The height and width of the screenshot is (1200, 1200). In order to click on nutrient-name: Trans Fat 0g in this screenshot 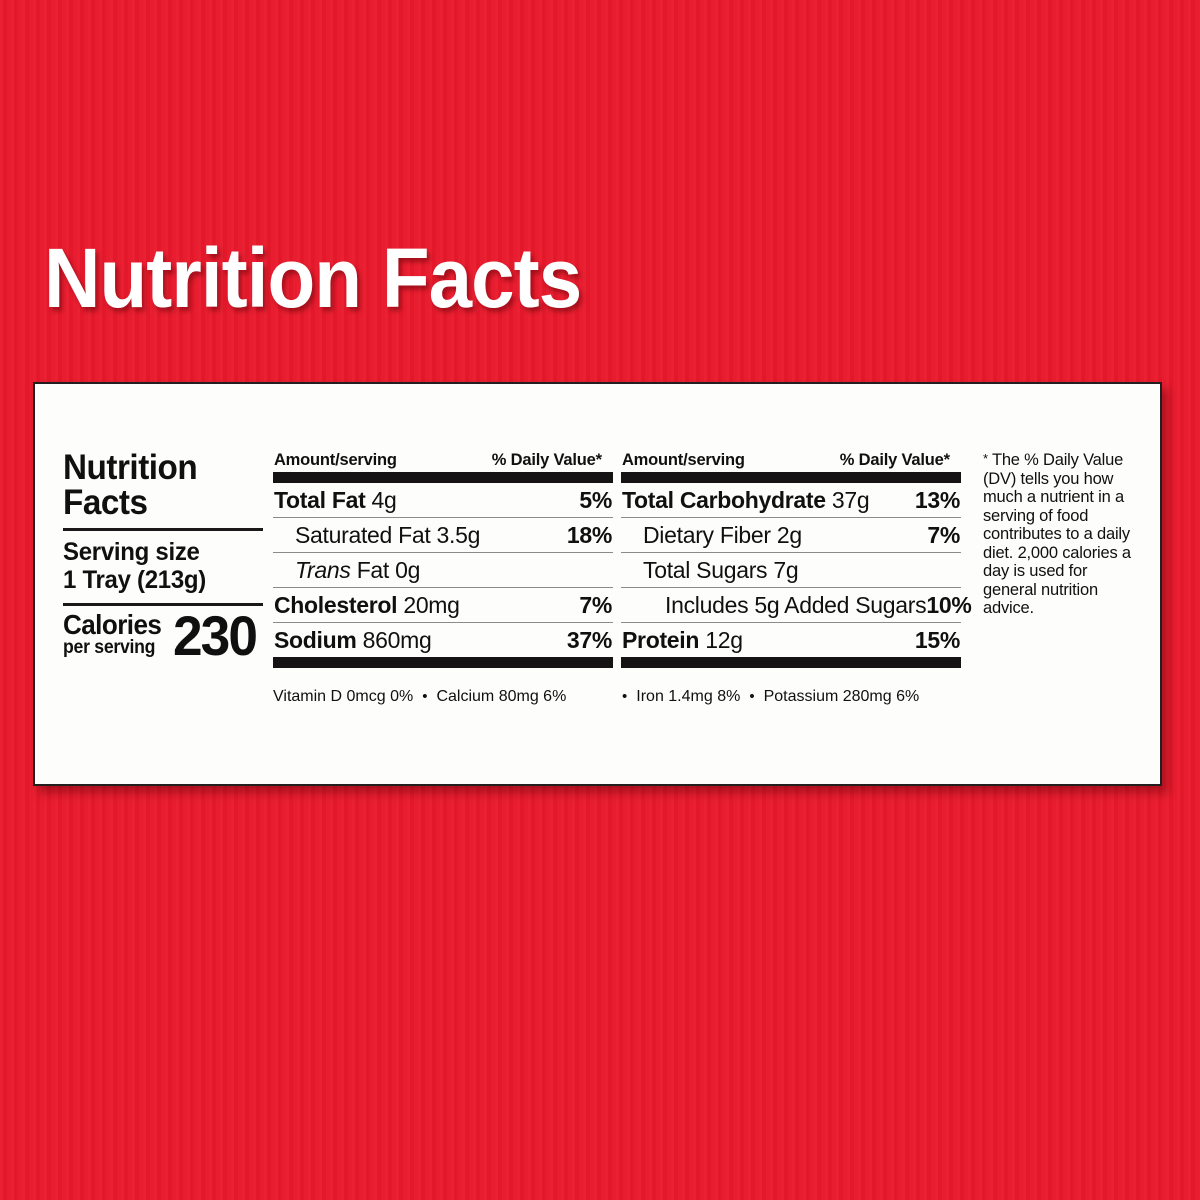, I will do `click(358, 570)`.